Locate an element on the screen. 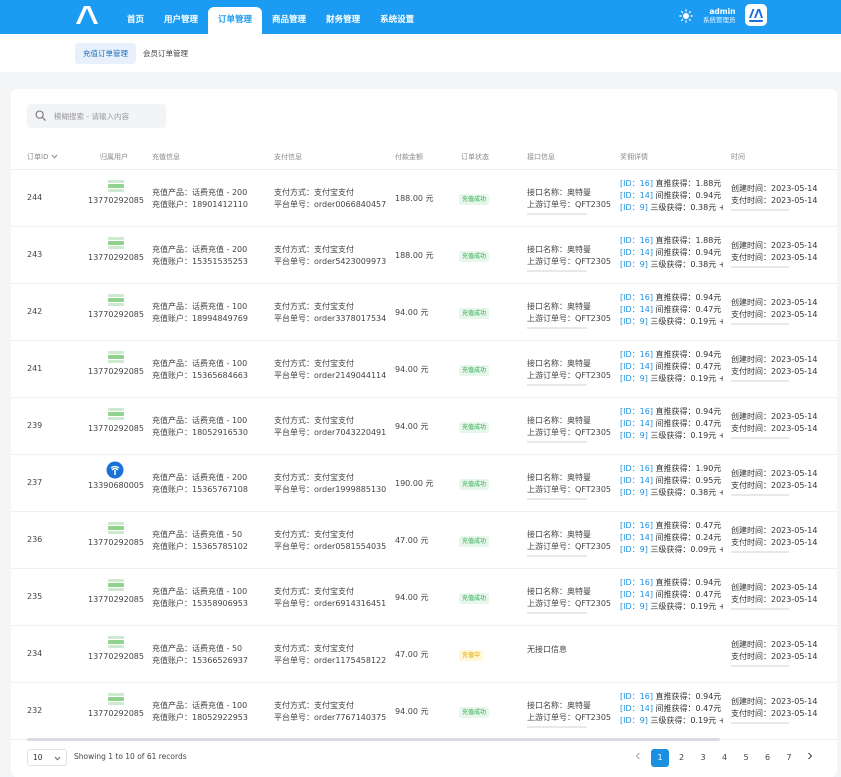 The height and width of the screenshot is (777, 841). avatar is located at coordinates (756, 15).